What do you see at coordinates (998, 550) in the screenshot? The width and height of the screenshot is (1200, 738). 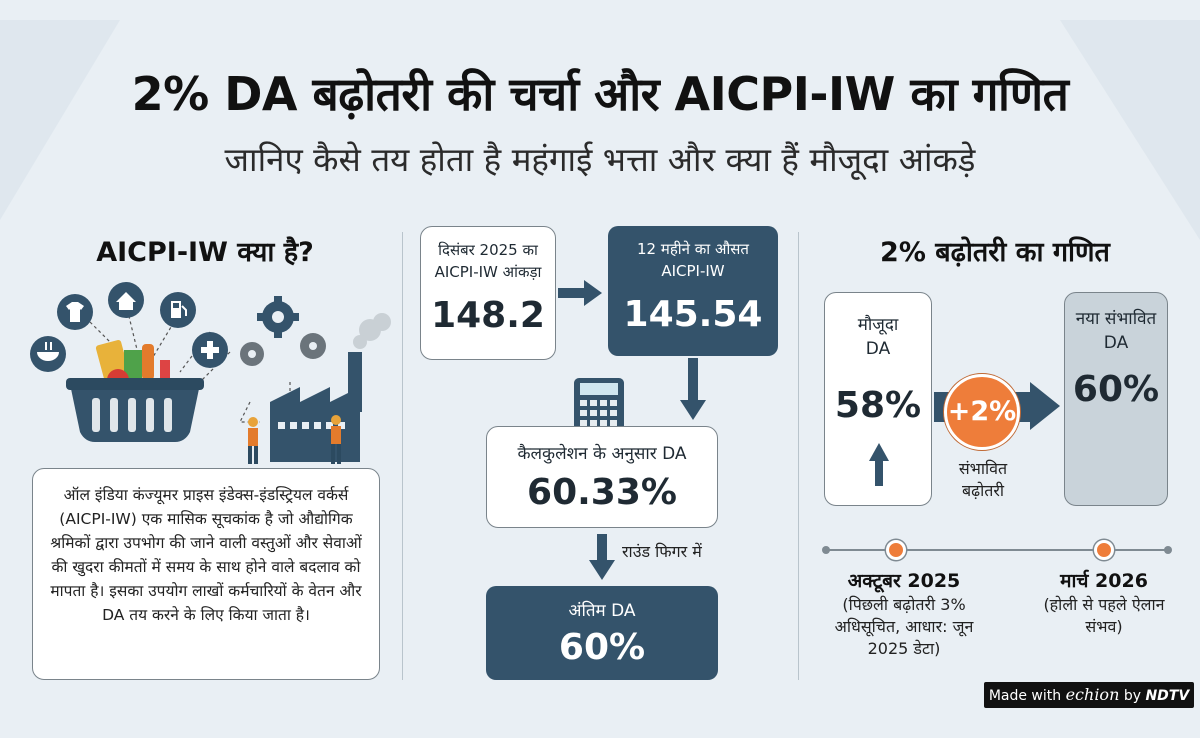 I see `timeline-line` at bounding box center [998, 550].